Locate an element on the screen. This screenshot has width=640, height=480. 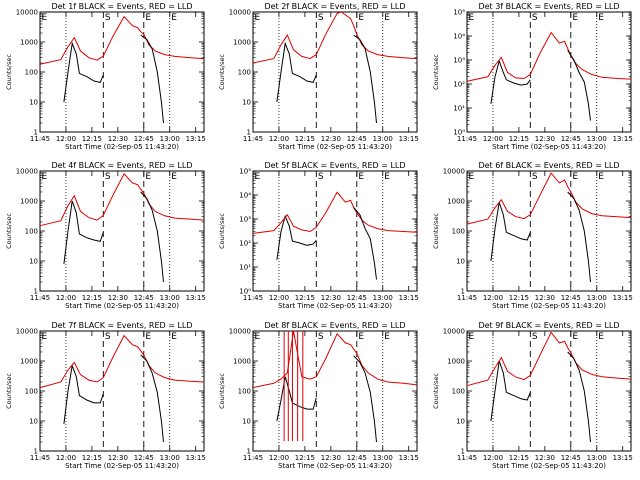
y-tick-label: 10³ is located at coordinates (245, 220).